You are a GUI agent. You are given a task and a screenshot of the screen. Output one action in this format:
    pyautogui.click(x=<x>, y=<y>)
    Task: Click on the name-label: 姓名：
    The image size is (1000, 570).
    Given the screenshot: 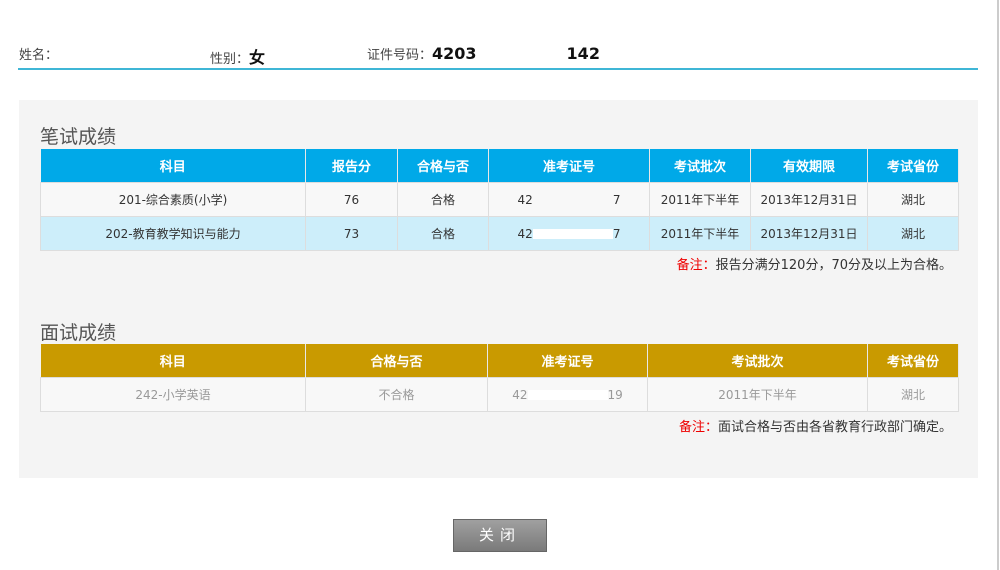 What is the action you would take?
    pyautogui.click(x=39, y=55)
    